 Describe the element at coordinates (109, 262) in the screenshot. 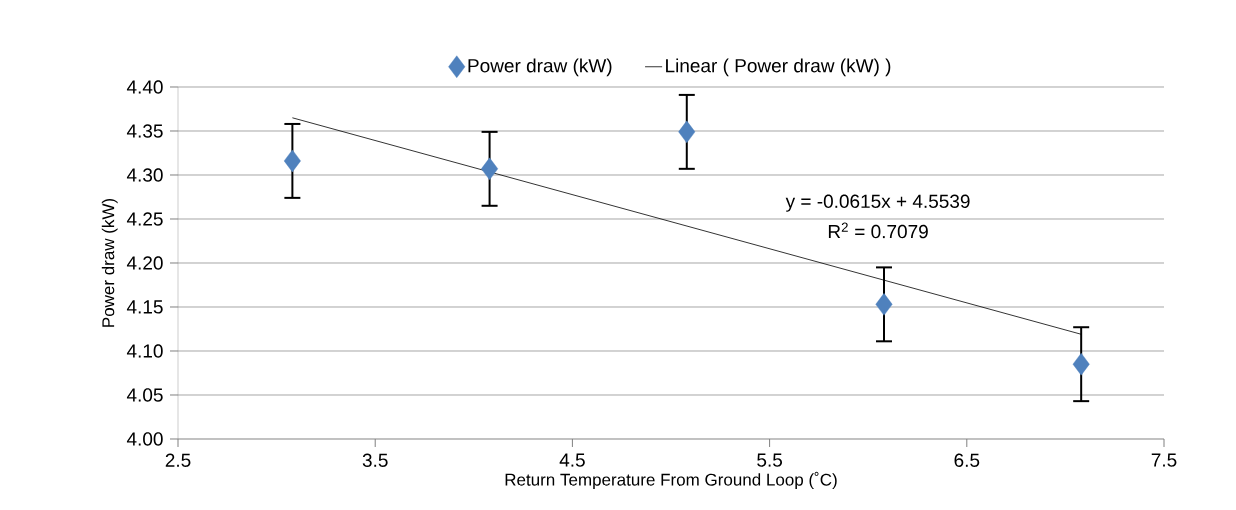

I see `y-axis-title: Power draw (kW)` at that location.